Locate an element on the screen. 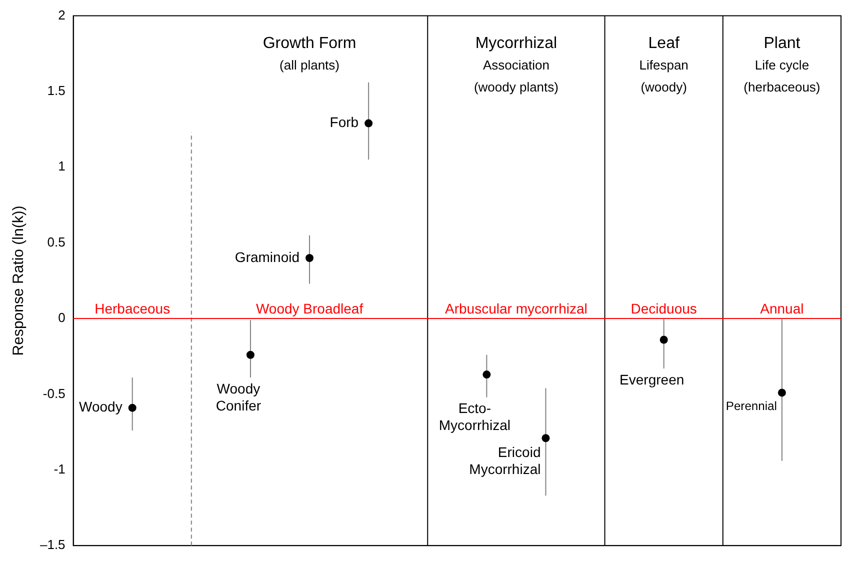 This screenshot has height=574, width=845. y-tick-label: -0.5 is located at coordinates (54, 393).